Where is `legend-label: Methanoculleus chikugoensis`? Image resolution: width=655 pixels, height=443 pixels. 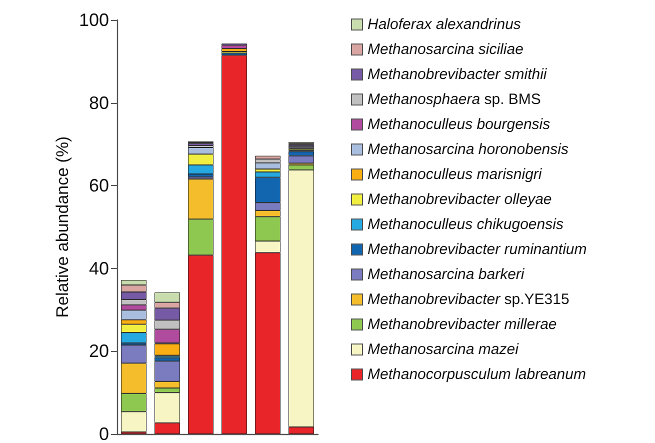
legend-label: Methanoculleus chikugoensis is located at coordinates (466, 224).